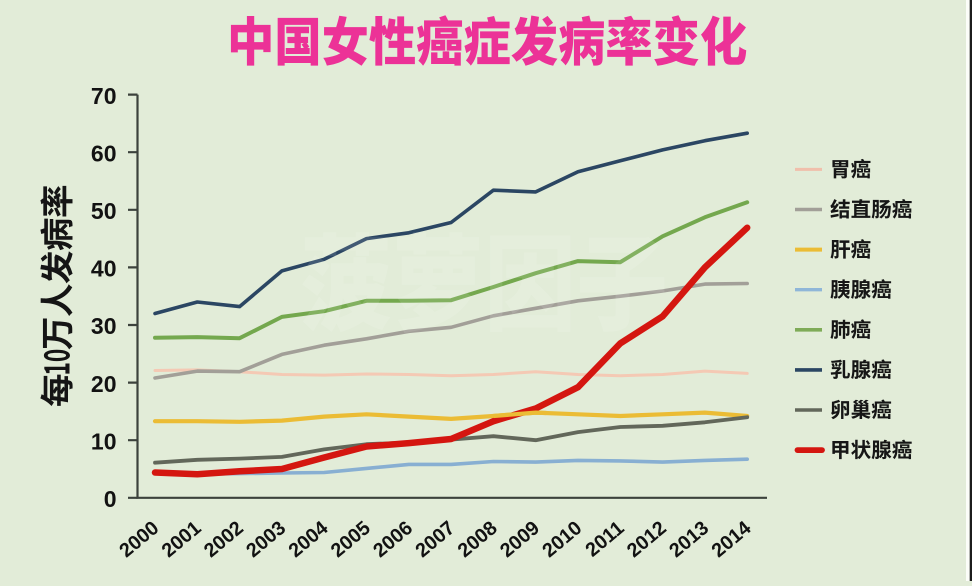 This screenshot has height=586, width=972. I want to click on svg-text: 70, so click(104, 96).